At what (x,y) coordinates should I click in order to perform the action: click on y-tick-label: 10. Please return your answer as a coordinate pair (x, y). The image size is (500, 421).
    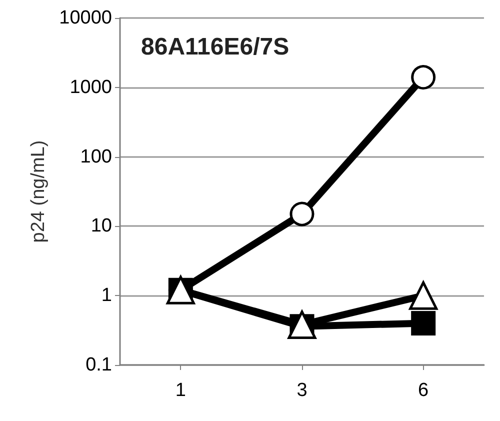
    Looking at the image, I should click on (101, 226).